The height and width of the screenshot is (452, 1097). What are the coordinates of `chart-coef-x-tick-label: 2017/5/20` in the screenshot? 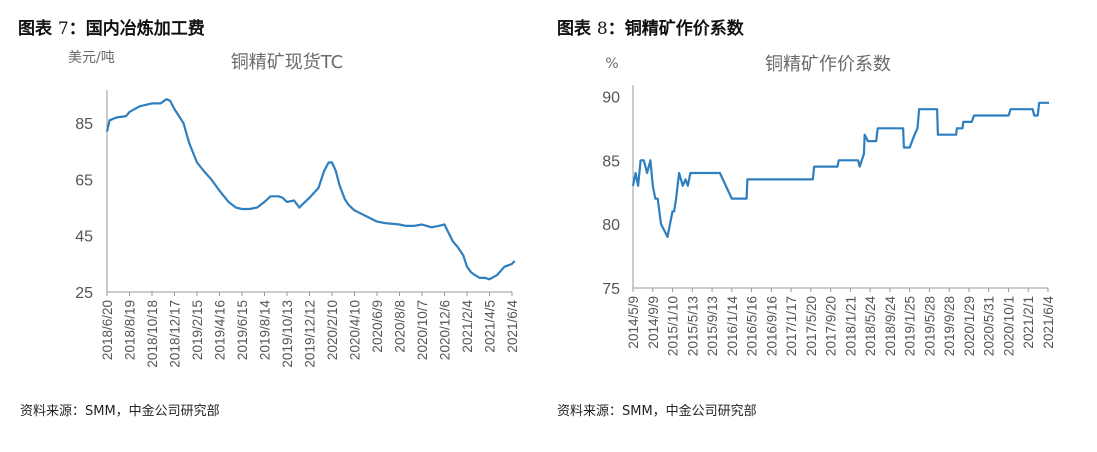 It's located at (811, 326).